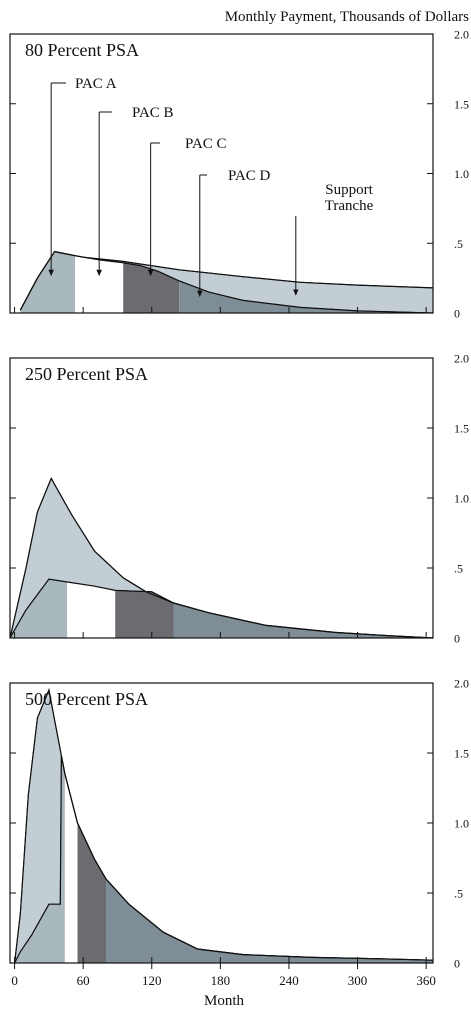  I want to click on panel-title: 500 Percent PSA, so click(86, 699).